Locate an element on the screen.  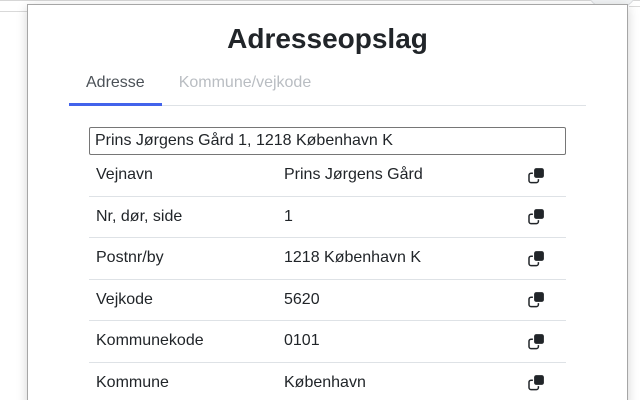
window-top-edge is located at coordinates (320, 0).